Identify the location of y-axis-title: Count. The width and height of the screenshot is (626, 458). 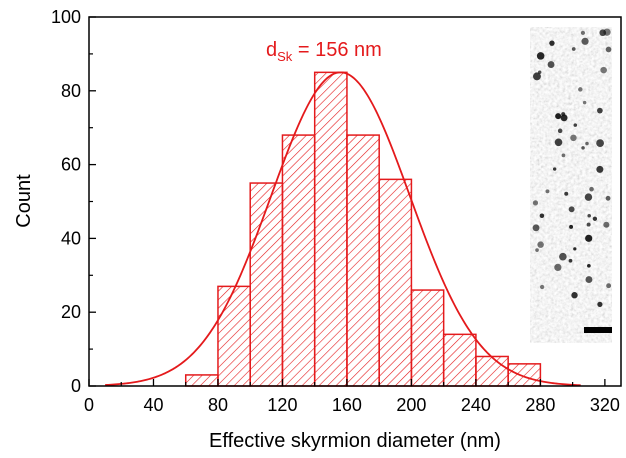
(24, 201).